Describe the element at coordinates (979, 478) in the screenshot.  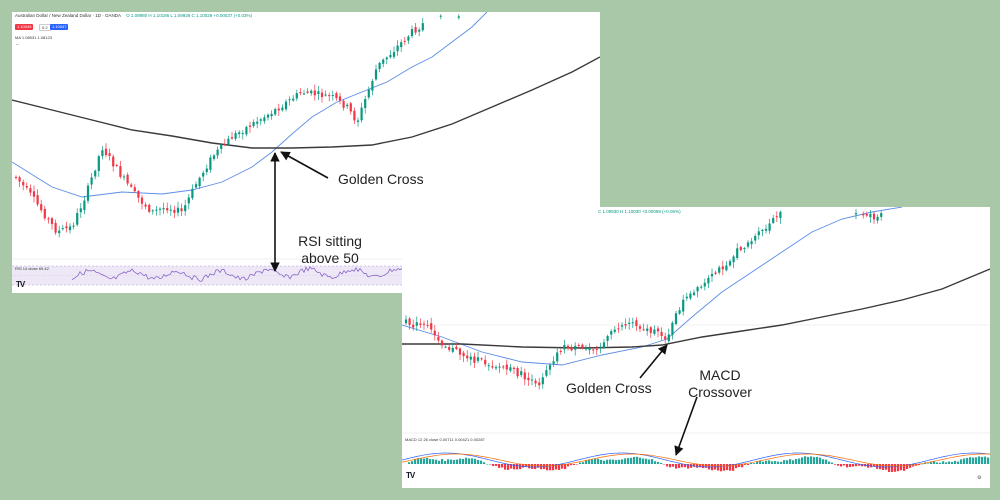
I see `gear-icon-2: ⚙` at that location.